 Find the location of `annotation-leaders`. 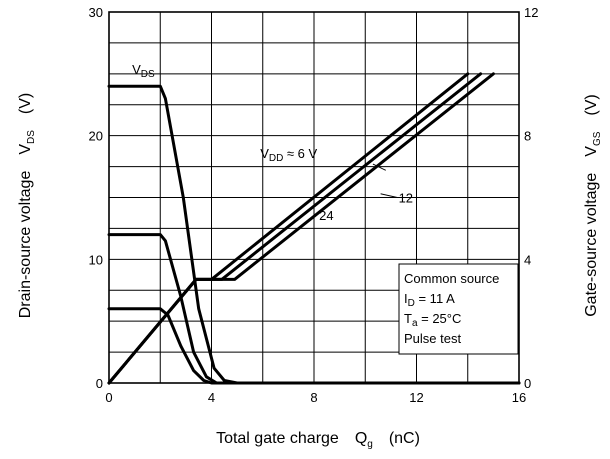

annotation-leaders is located at coordinates (385, 180).